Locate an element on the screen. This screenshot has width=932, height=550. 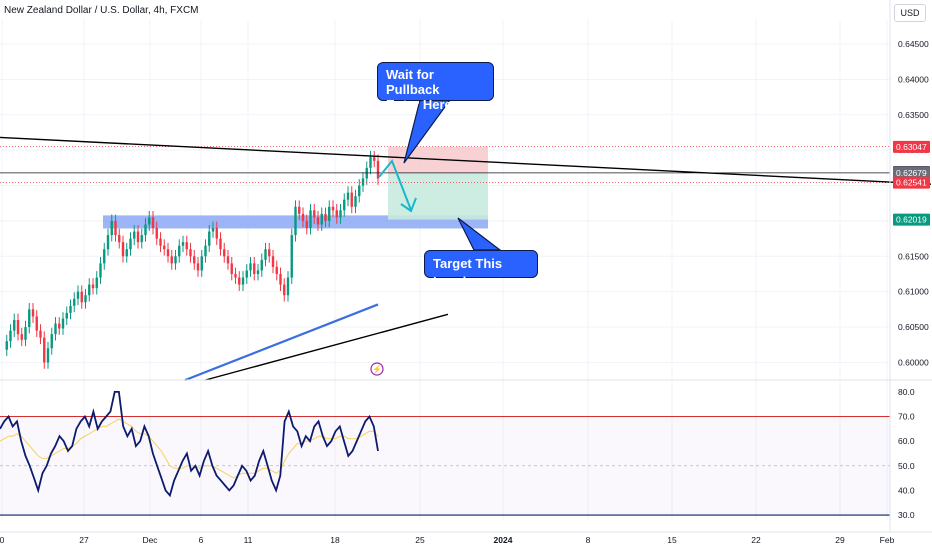
x-tick-label: 0 is located at coordinates (2, 540).